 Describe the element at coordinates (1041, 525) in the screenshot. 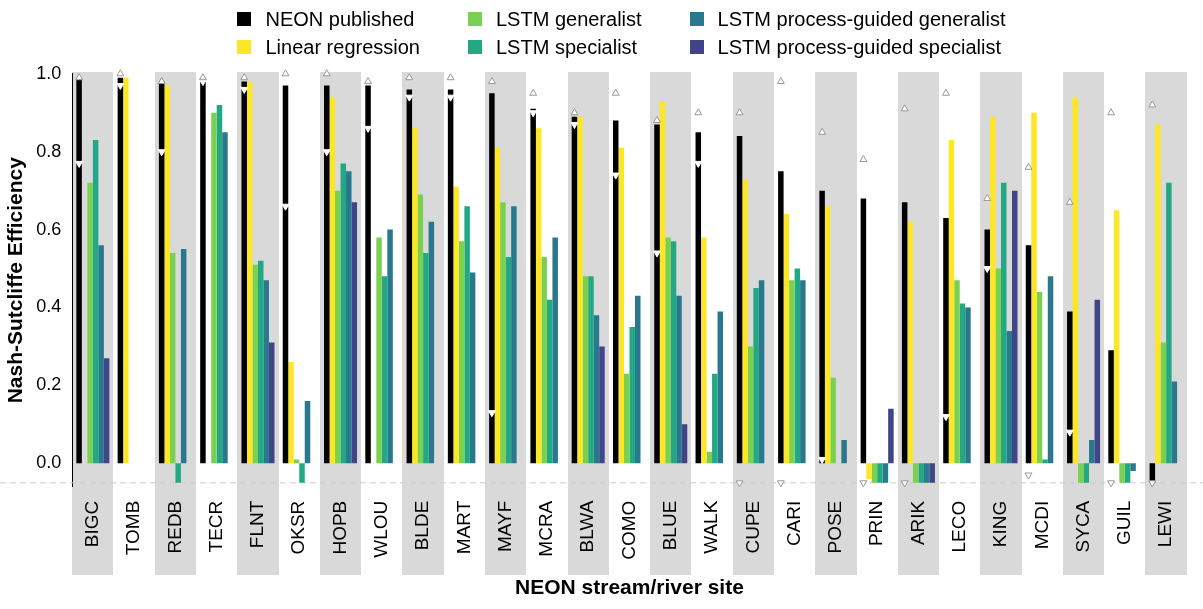

I see `x-tick-label: MCDI` at that location.